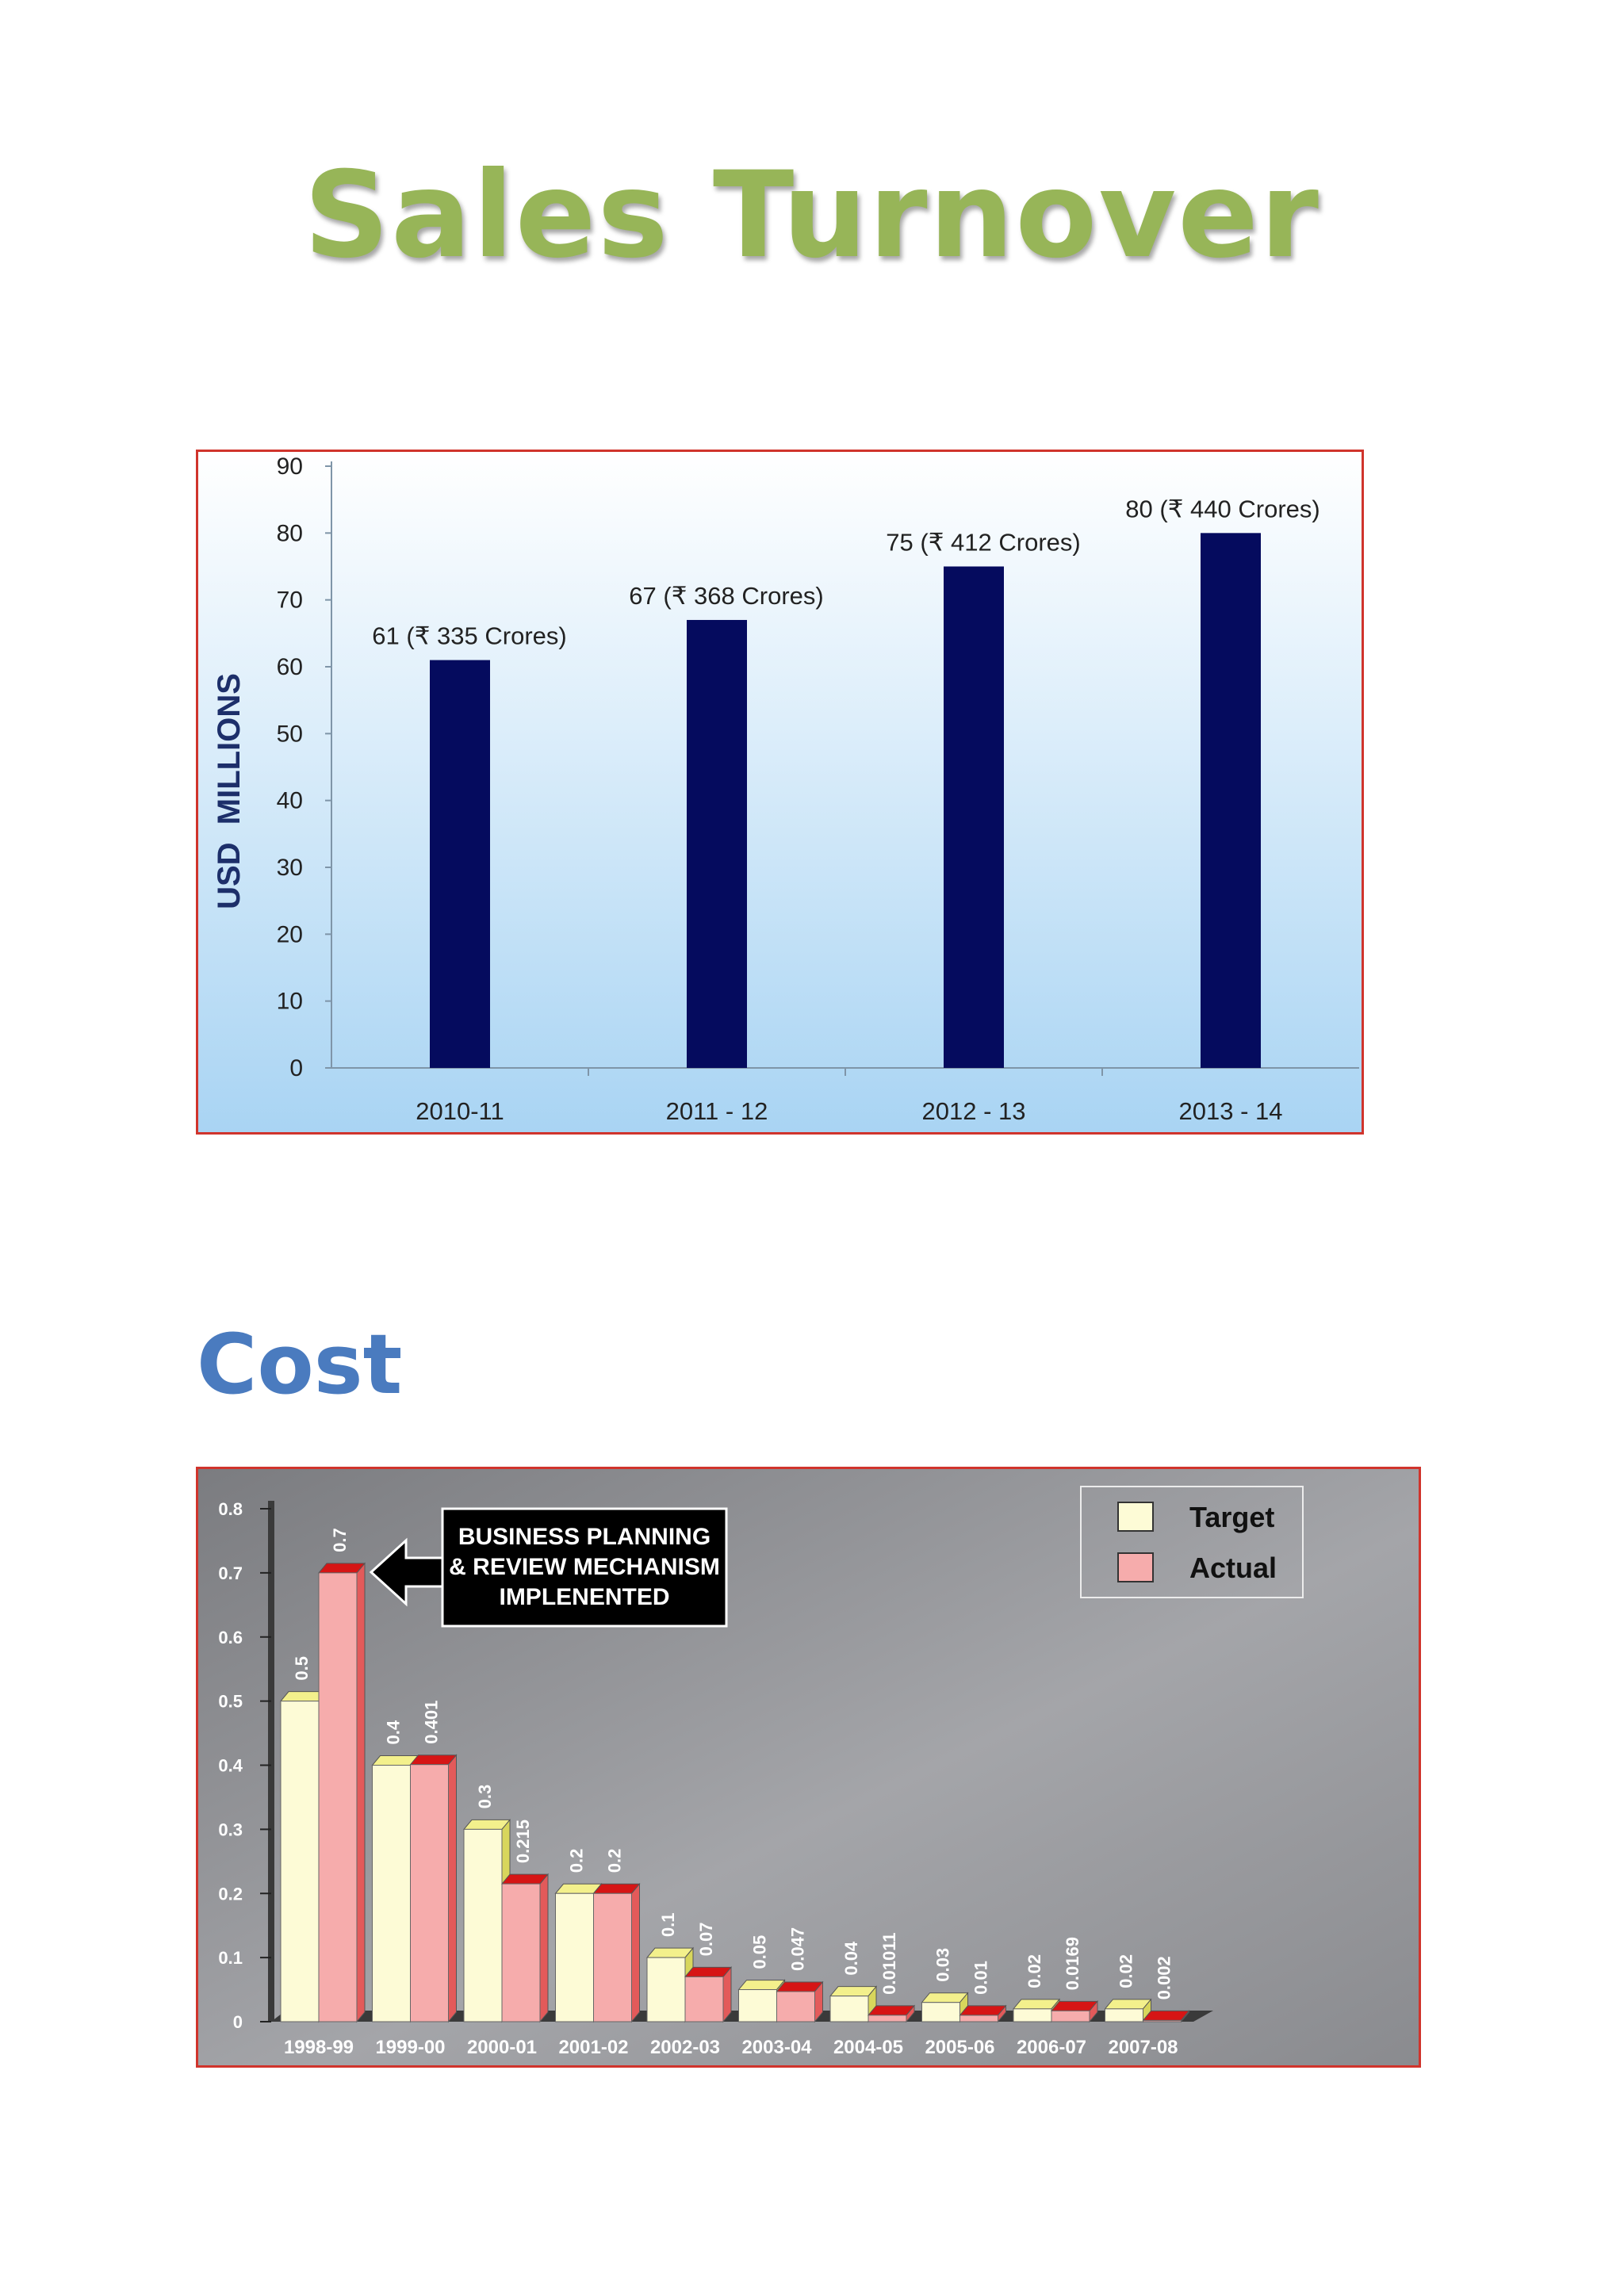 This screenshot has height=2296, width=1624. I want to click on sales-data-label: 80 (₹ 440 Crores), so click(1222, 509).